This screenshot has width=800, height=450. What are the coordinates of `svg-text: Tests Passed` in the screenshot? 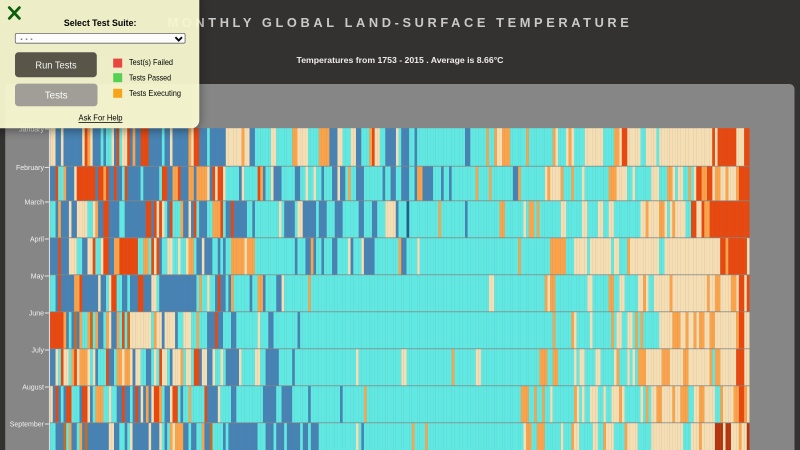 It's located at (150, 78).